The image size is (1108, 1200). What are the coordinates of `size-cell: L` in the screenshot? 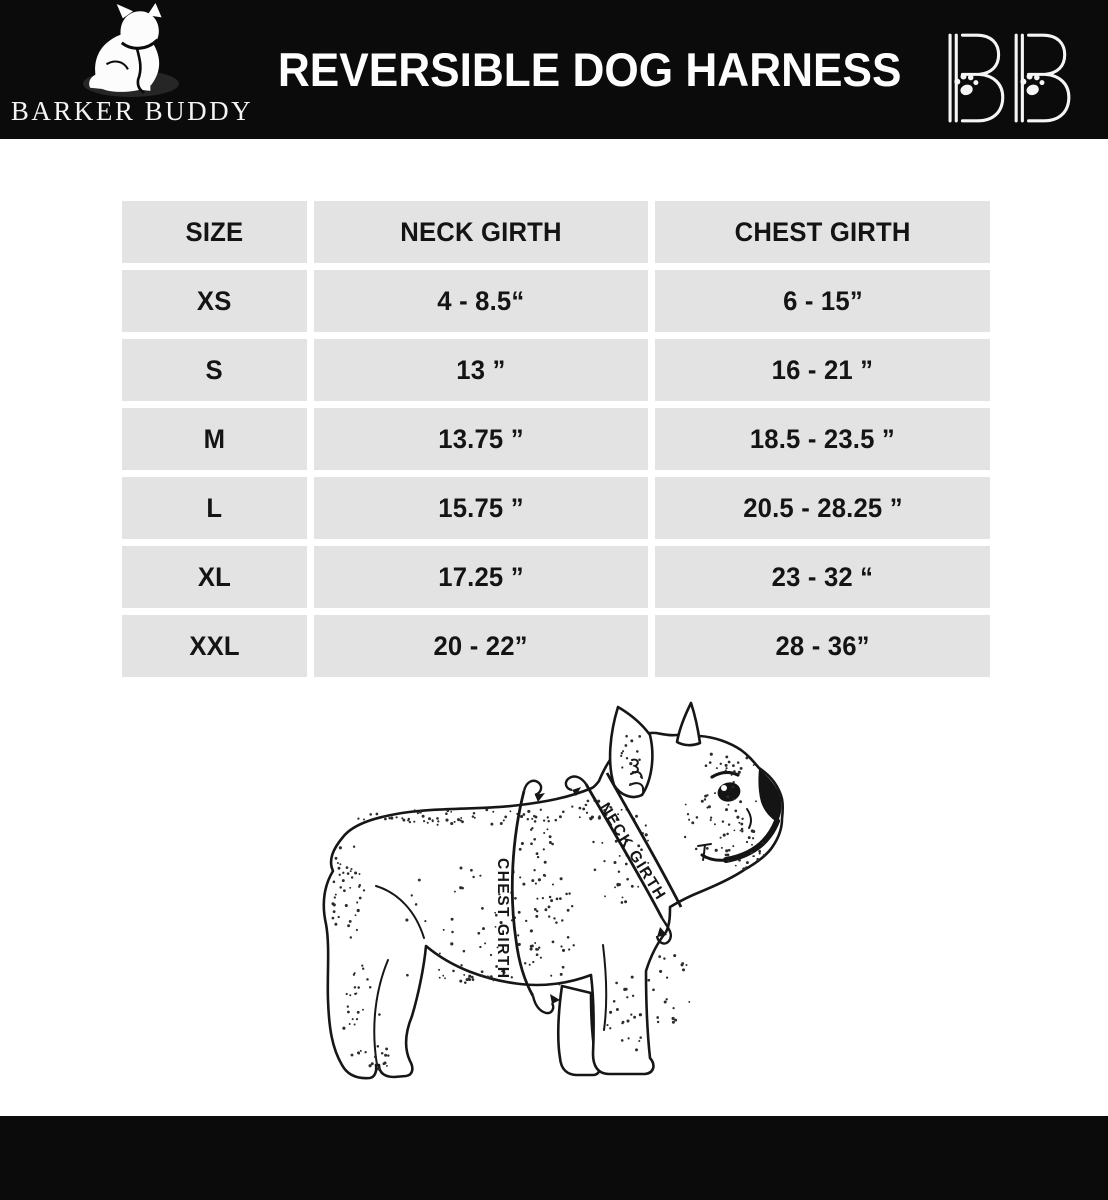 It's located at (214, 508).